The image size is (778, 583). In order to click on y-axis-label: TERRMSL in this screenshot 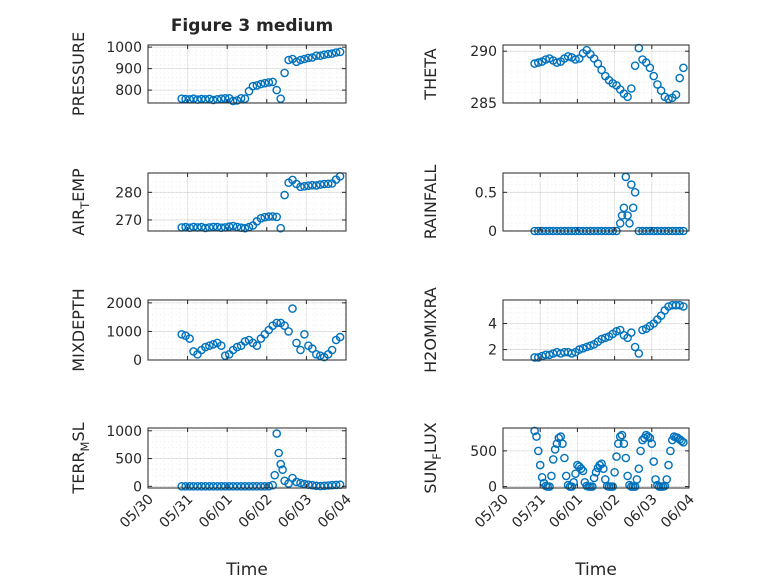, I will do `click(80, 458)`.